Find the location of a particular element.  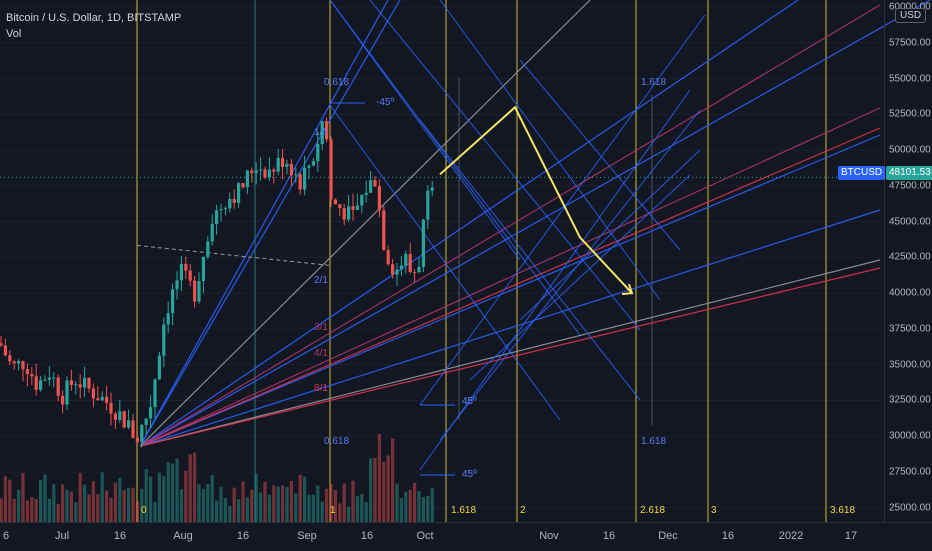

price-tick: 35000.00 is located at coordinates (910, 365).